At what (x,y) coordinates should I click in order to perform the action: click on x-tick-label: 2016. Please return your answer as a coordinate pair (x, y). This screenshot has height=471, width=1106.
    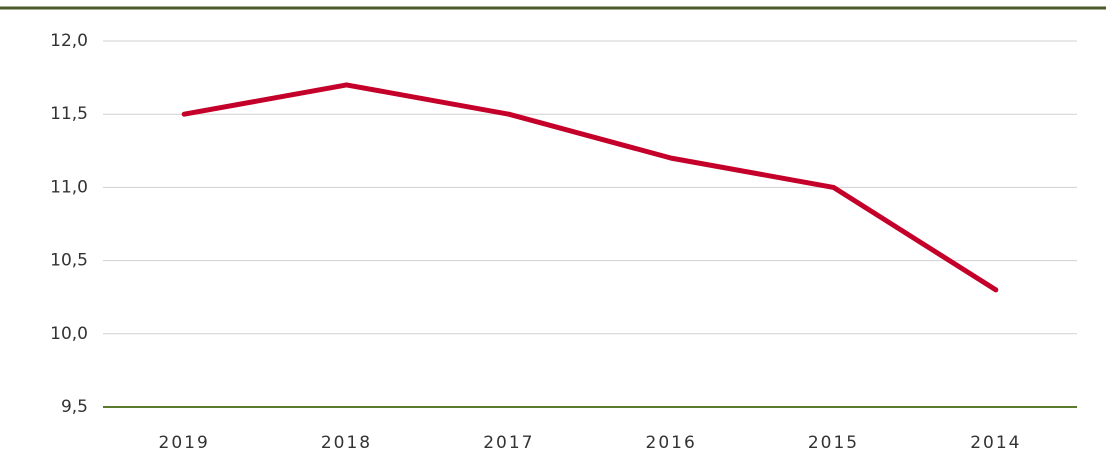
    Looking at the image, I should click on (671, 443).